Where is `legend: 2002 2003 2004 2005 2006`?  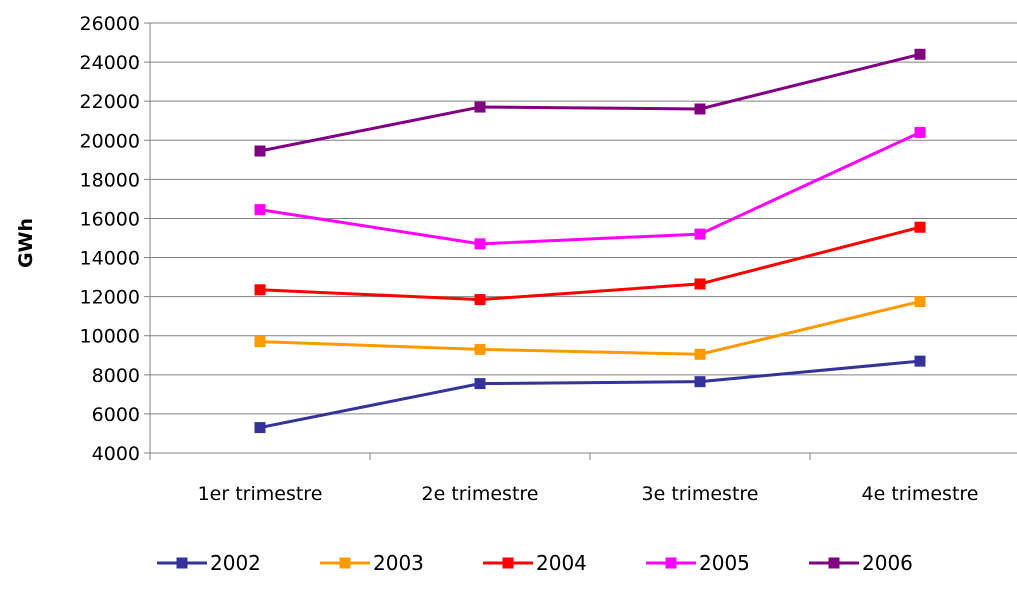 legend: 2002 2003 2004 2005 2006 is located at coordinates (535, 563).